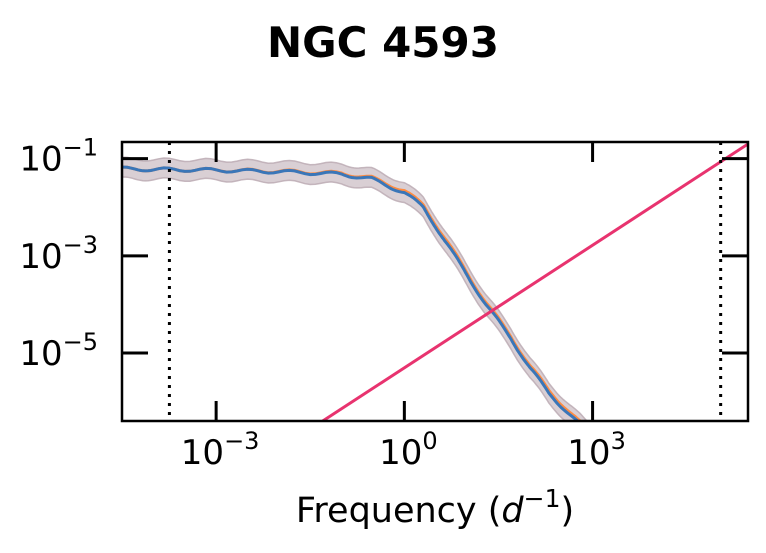  What do you see at coordinates (58, 157) in the screenshot?
I see `y-tick-label-0: 10⁻¹` at bounding box center [58, 157].